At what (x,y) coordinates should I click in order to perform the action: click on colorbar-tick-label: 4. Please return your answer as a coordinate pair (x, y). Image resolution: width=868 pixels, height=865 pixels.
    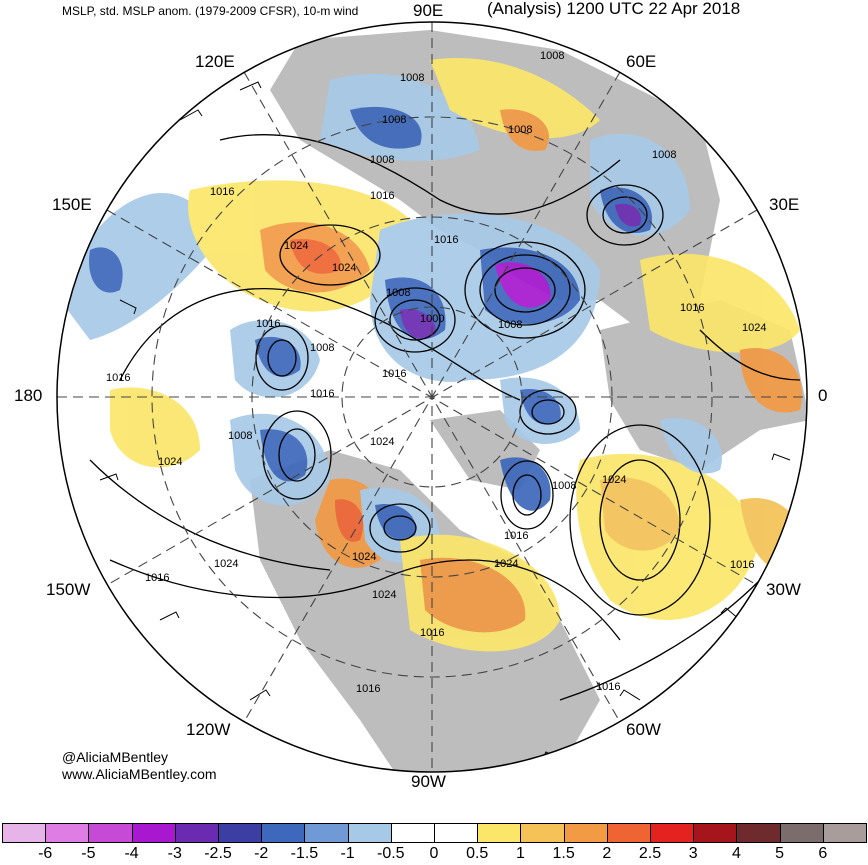
    Looking at the image, I should click on (736, 853).